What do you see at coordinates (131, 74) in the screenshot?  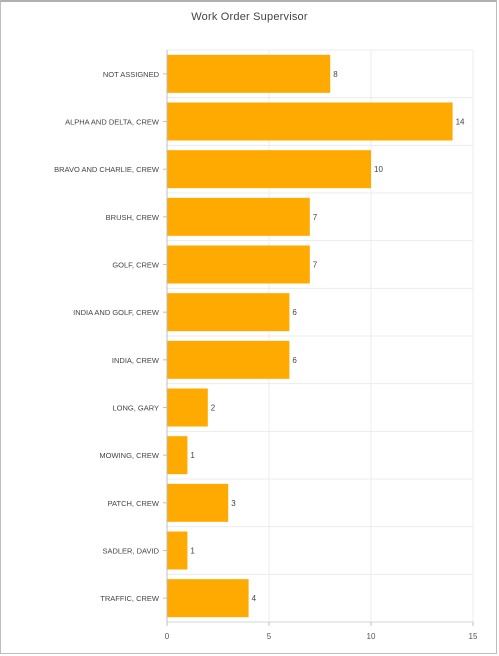 I see `category-label: NOT ASSIGNED` at bounding box center [131, 74].